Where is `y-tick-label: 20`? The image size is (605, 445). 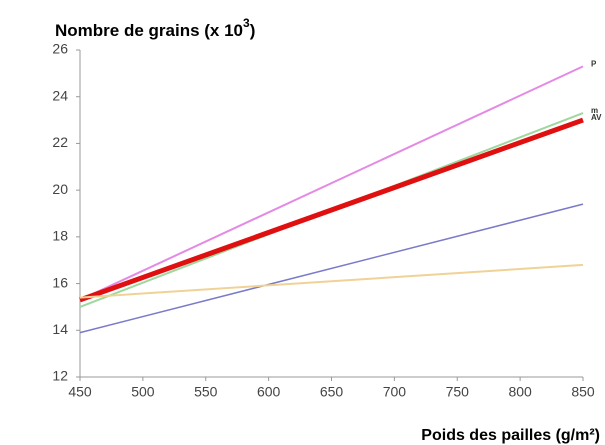
y-tick-label: 20 is located at coordinates (60, 189).